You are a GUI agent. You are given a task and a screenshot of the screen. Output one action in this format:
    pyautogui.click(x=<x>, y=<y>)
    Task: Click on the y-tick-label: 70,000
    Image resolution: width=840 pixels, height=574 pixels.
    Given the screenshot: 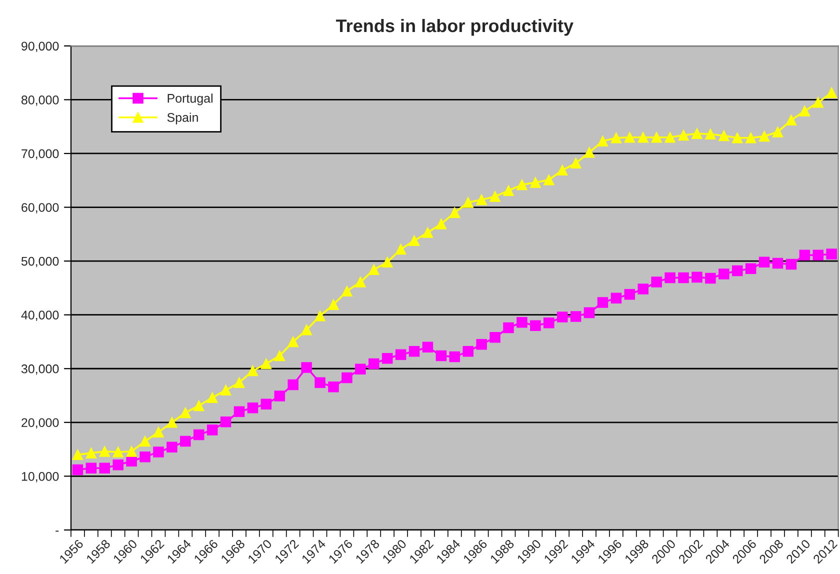 What is the action you would take?
    pyautogui.click(x=40, y=154)
    